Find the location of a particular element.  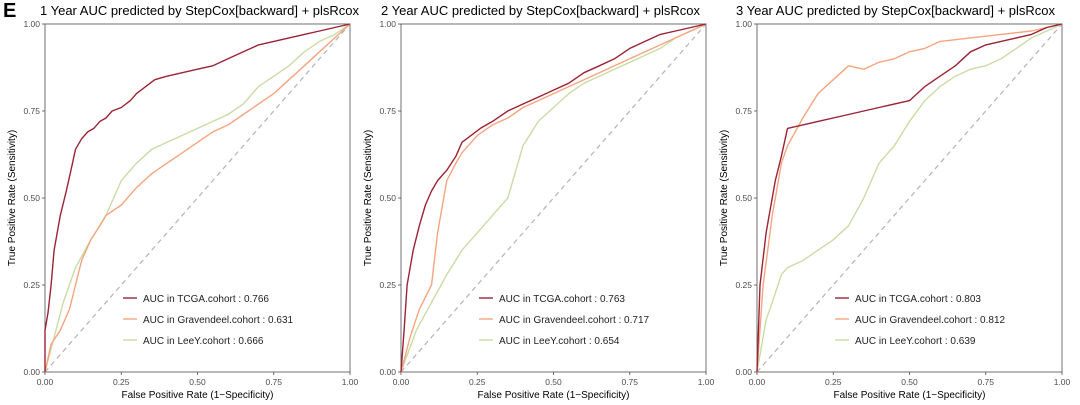

chart-3-ytick-label: 1.00 is located at coordinates (743, 24).